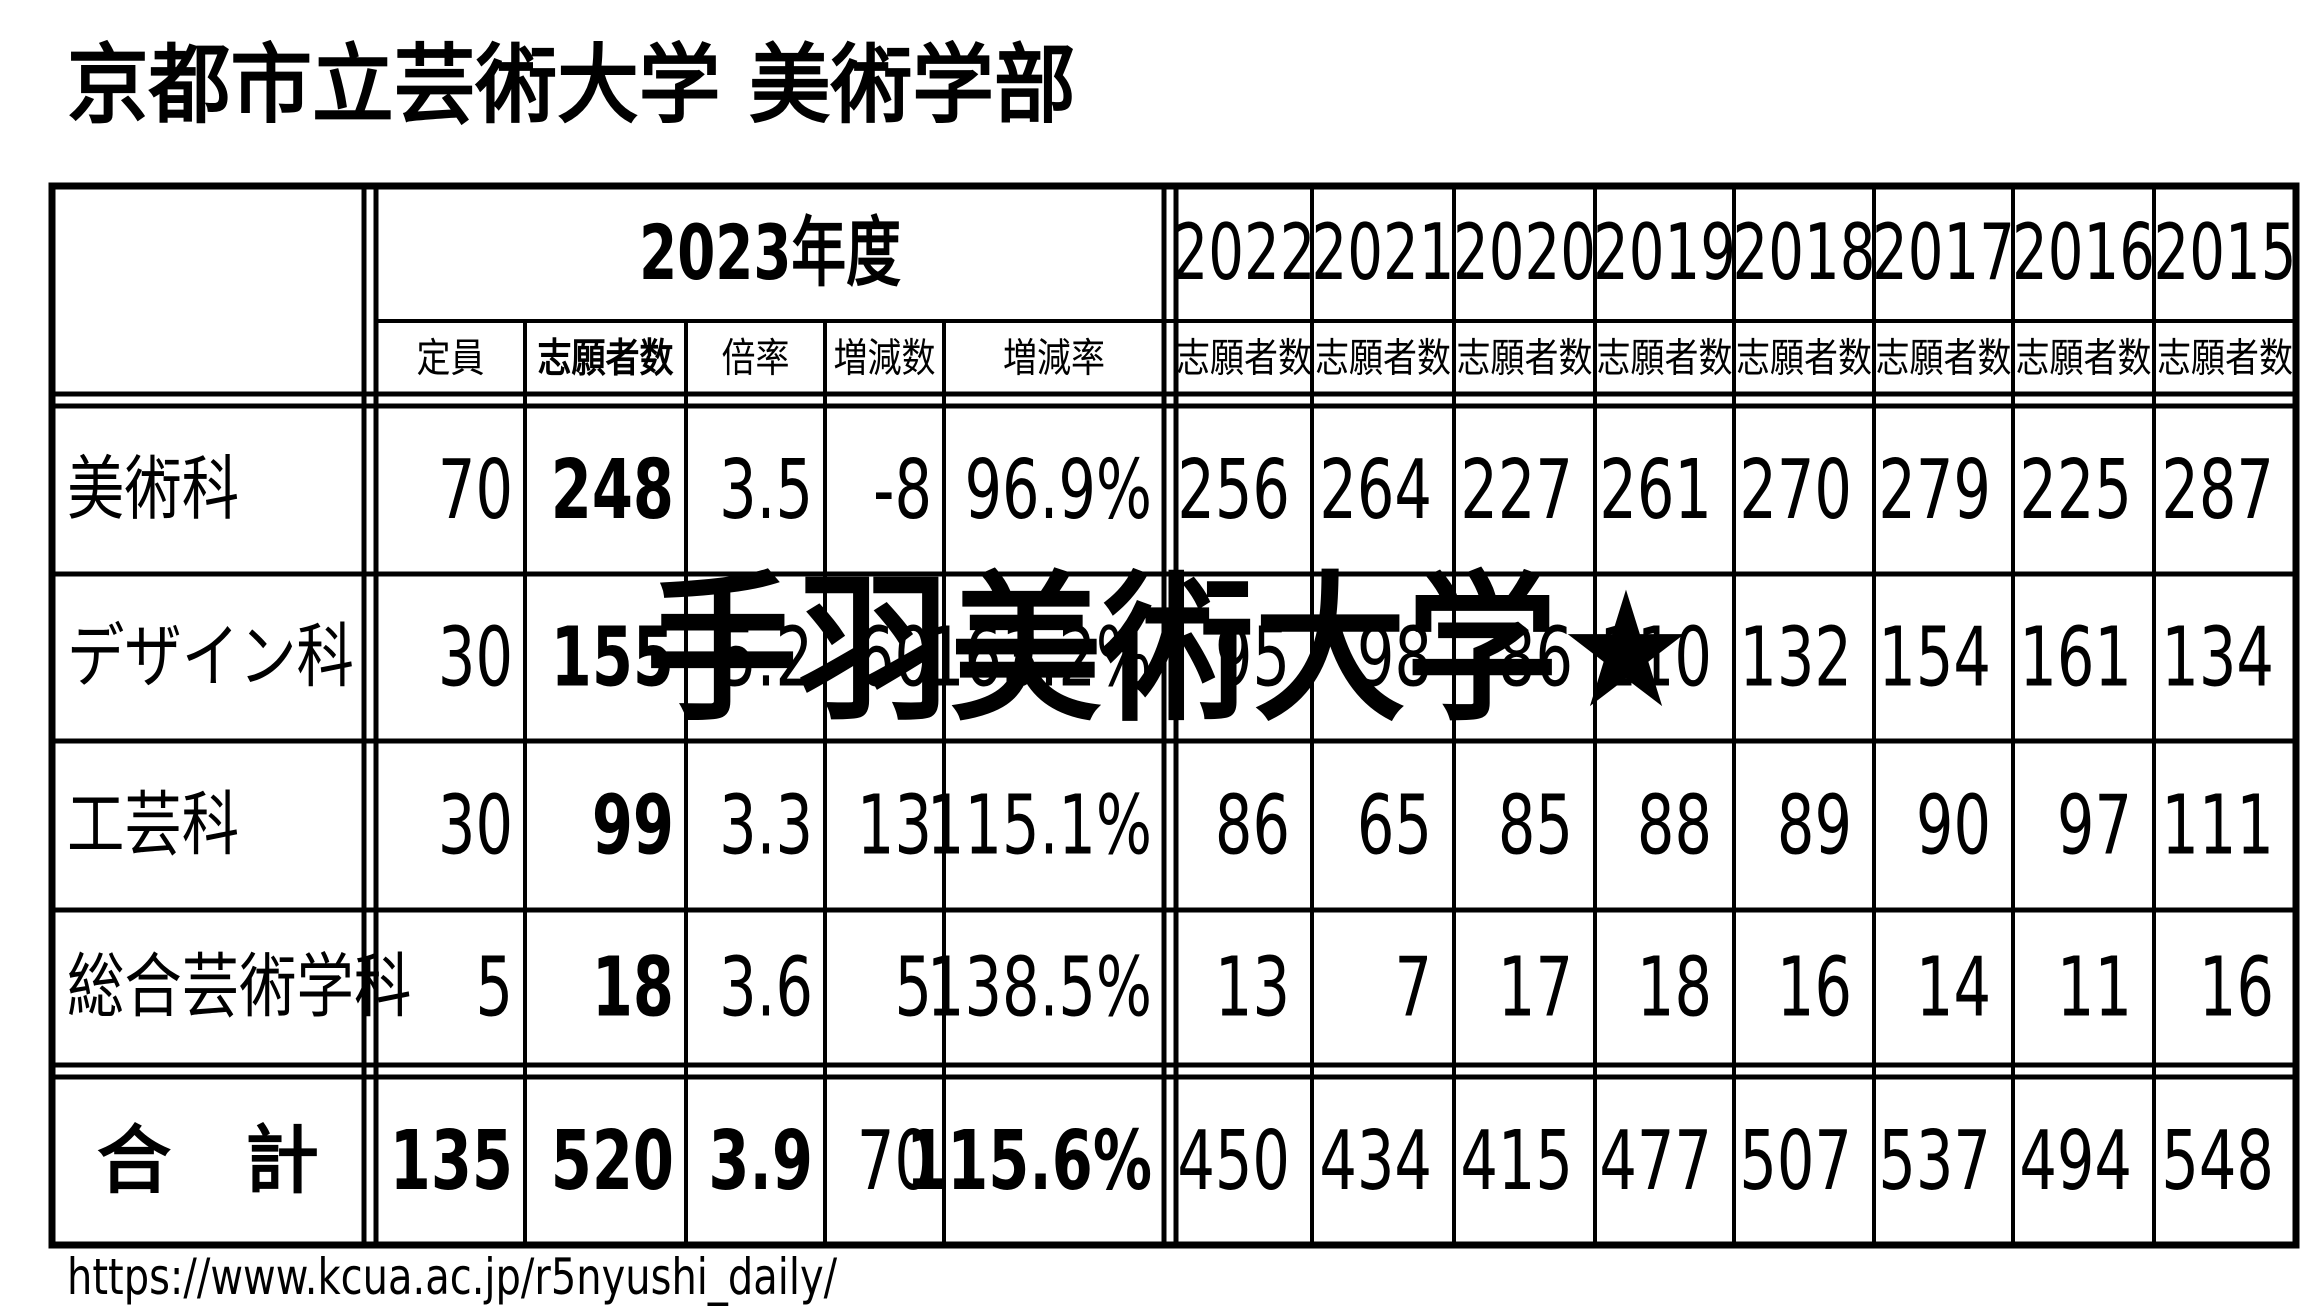 The width and height of the screenshot is (2323, 1306). Describe the element at coordinates (766, 825) in the screenshot. I see `cell-value: 3.3` at that location.